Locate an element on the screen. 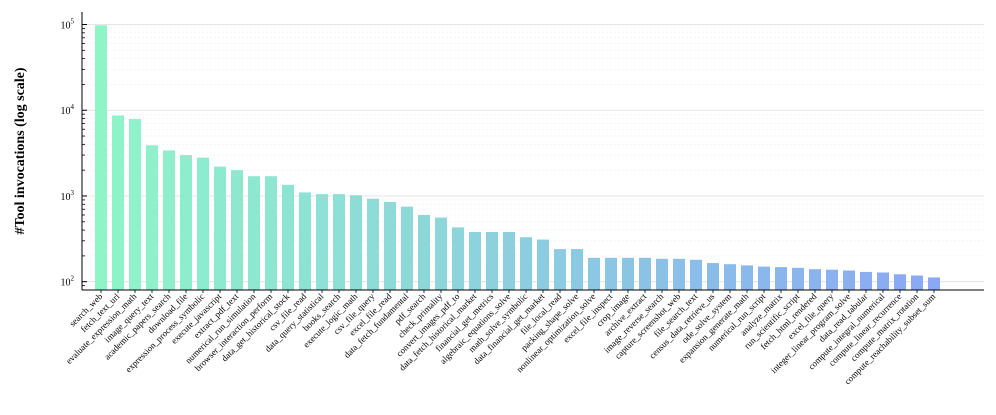 The width and height of the screenshot is (996, 415). y-axis-title: #Tool invocations (log scale) is located at coordinates (20, 150).